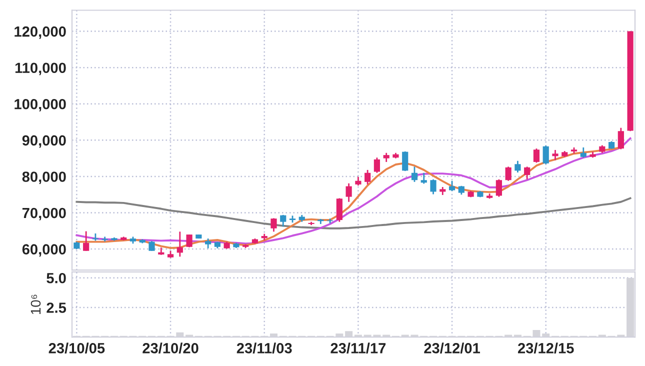  I want to click on y-tick-label: 100,000, so click(40, 105).